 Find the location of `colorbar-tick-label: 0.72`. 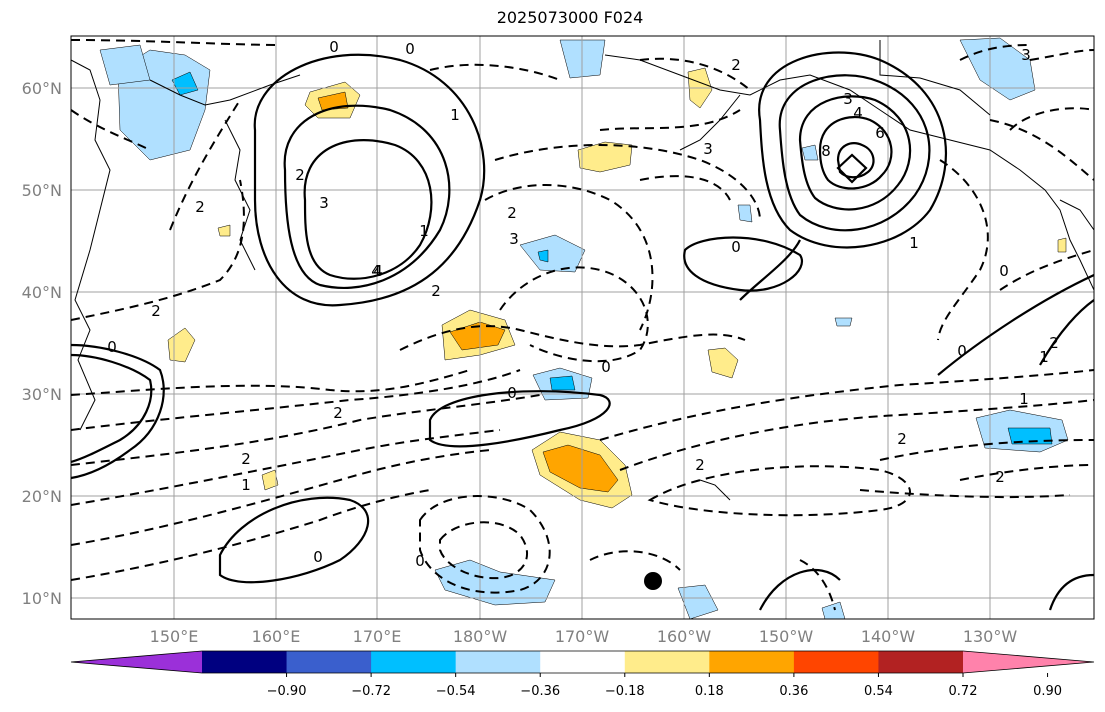

colorbar-tick-label: 0.72 is located at coordinates (963, 691).